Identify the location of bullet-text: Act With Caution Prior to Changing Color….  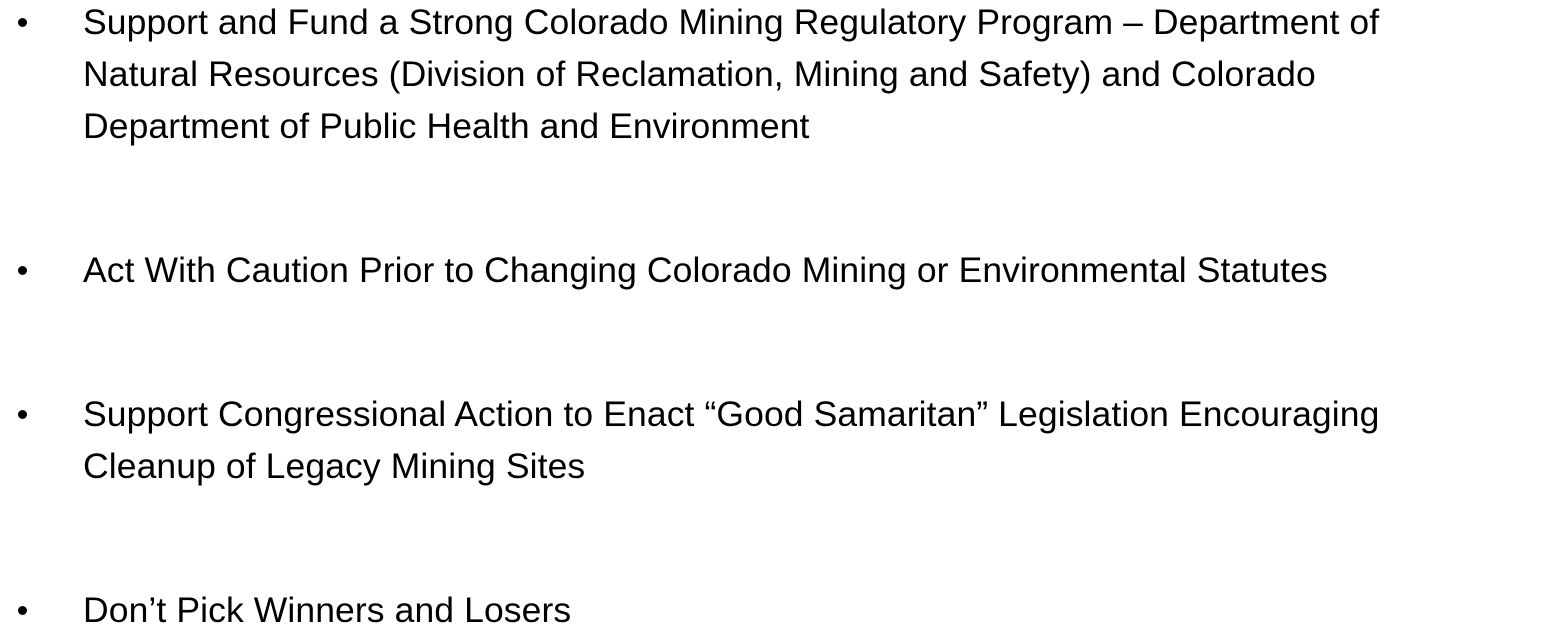
(705, 270).